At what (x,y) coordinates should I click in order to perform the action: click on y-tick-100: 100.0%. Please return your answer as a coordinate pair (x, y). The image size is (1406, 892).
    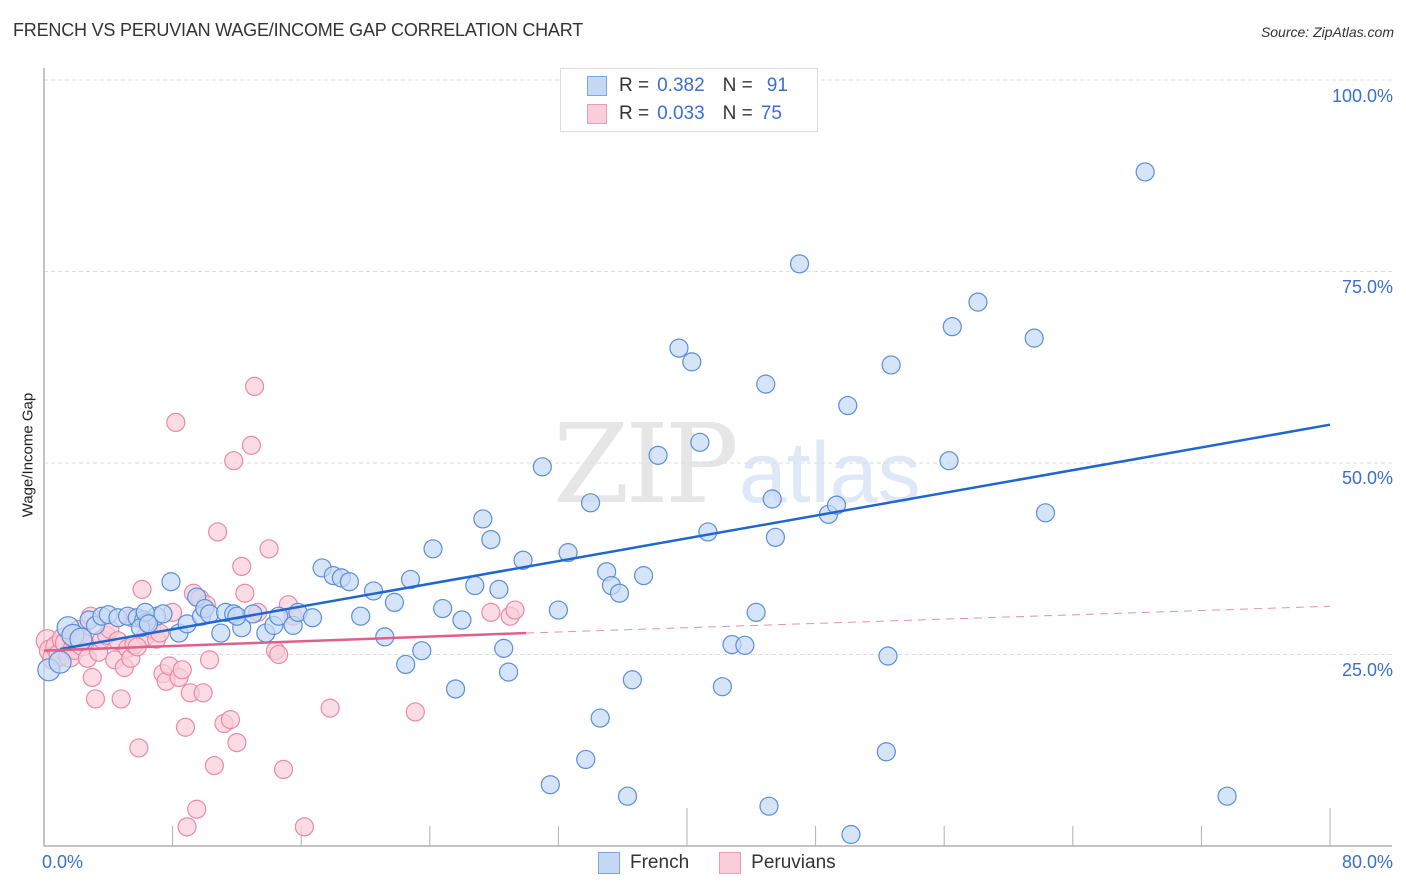
    Looking at the image, I should click on (1362, 96).